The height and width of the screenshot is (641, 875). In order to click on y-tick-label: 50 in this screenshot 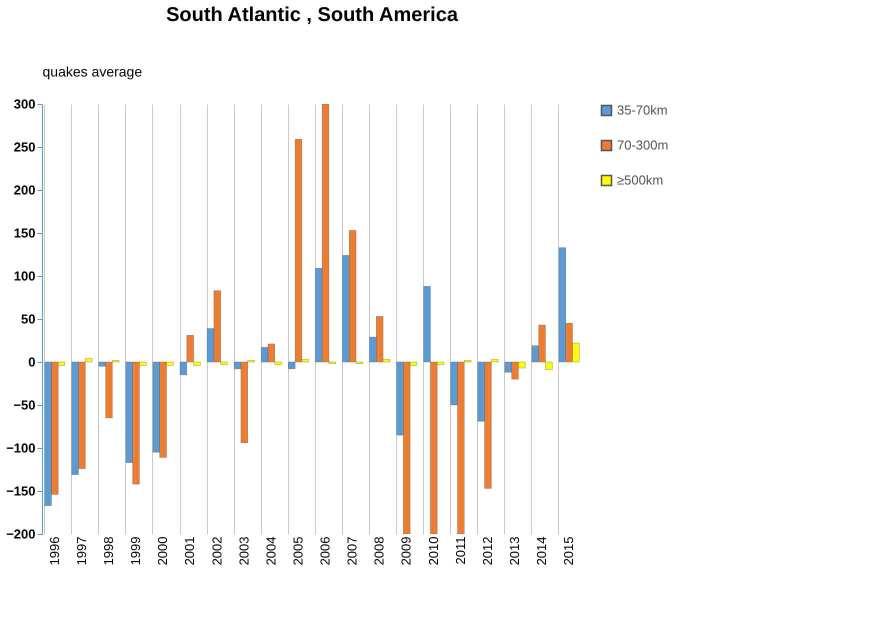, I will do `click(28, 319)`.